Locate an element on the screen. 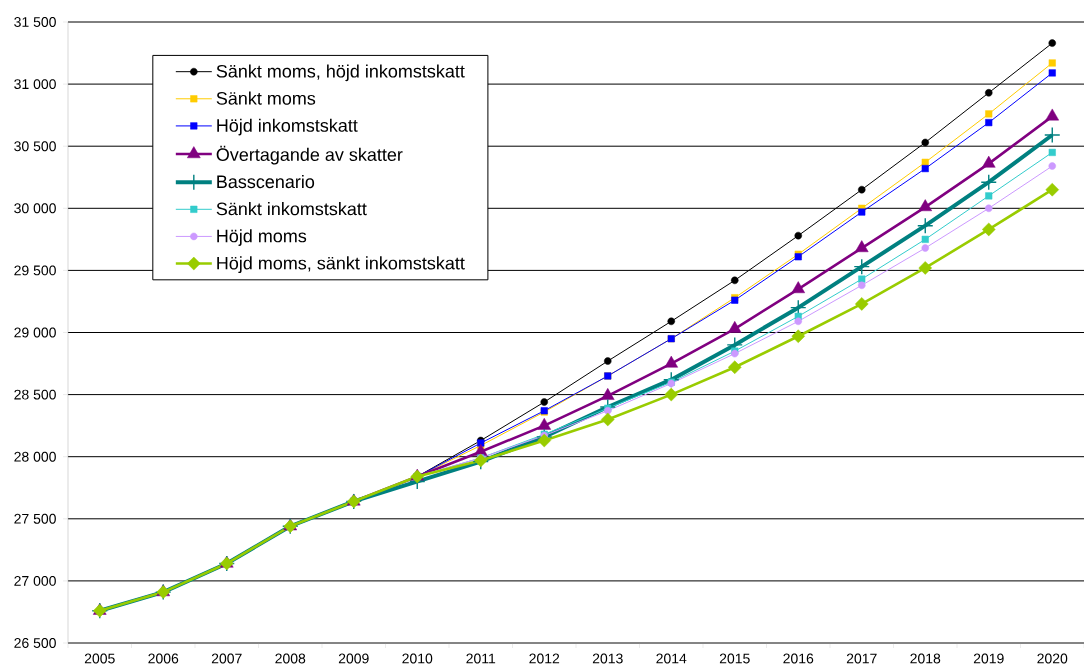 The height and width of the screenshot is (672, 1084). x-tick-label: 2016 is located at coordinates (798, 658).